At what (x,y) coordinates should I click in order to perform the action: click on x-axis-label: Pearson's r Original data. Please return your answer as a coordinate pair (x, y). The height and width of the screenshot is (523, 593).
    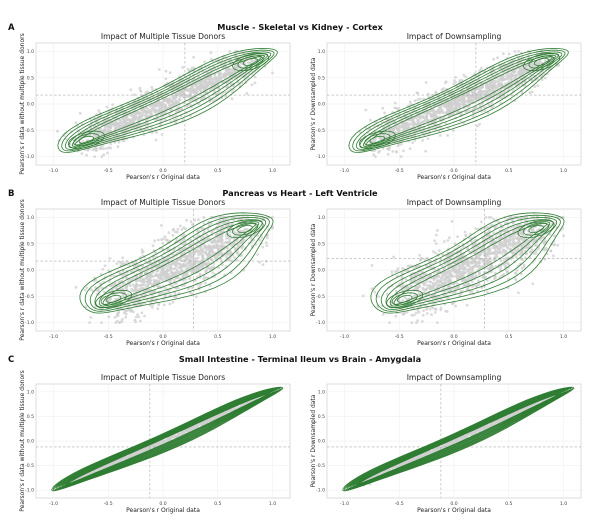
    Looking at the image, I should click on (454, 177).